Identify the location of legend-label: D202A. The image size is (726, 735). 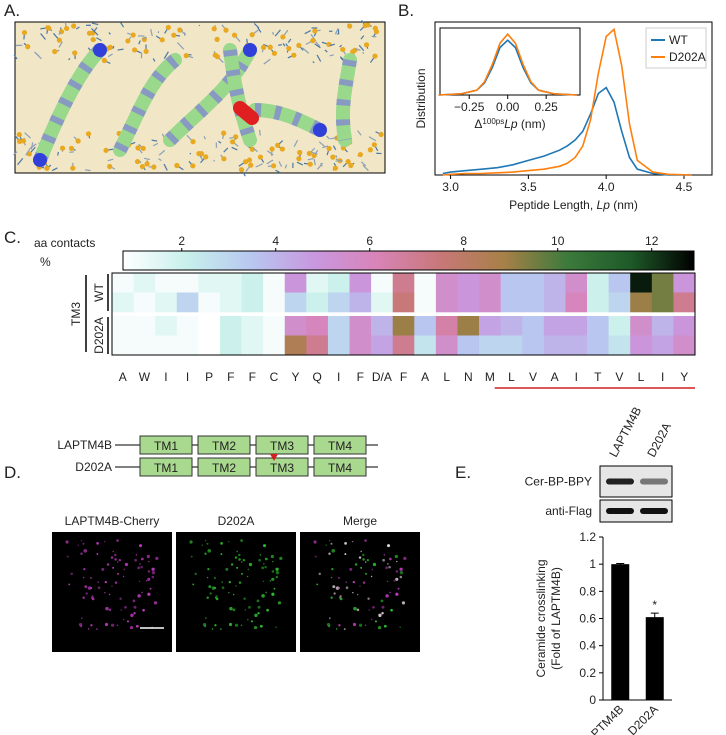
(687, 57).